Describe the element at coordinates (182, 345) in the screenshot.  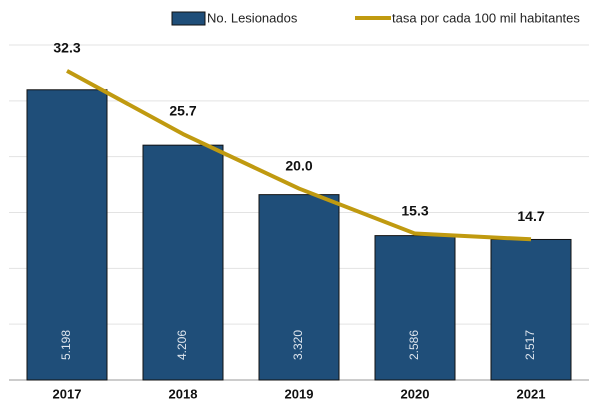
I see `bar-value-label: 4.206` at that location.